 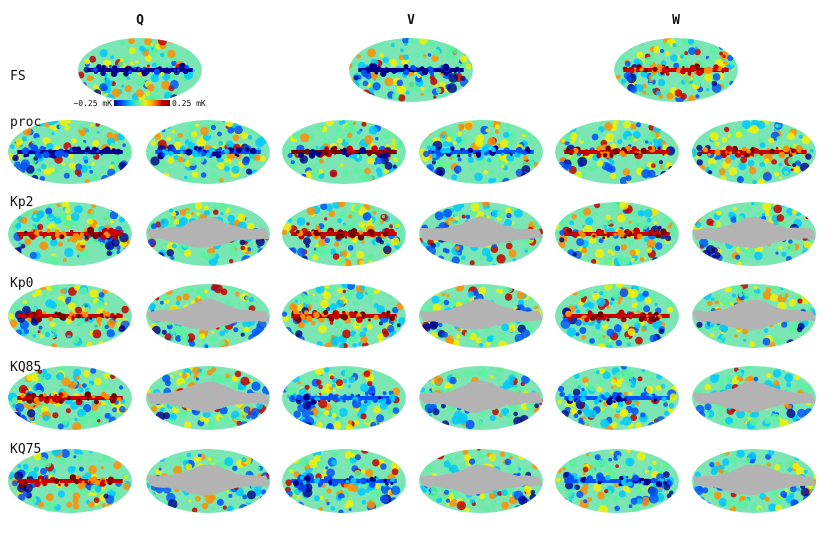 I want to click on map-kp0-q-b, so click(x=208, y=316).